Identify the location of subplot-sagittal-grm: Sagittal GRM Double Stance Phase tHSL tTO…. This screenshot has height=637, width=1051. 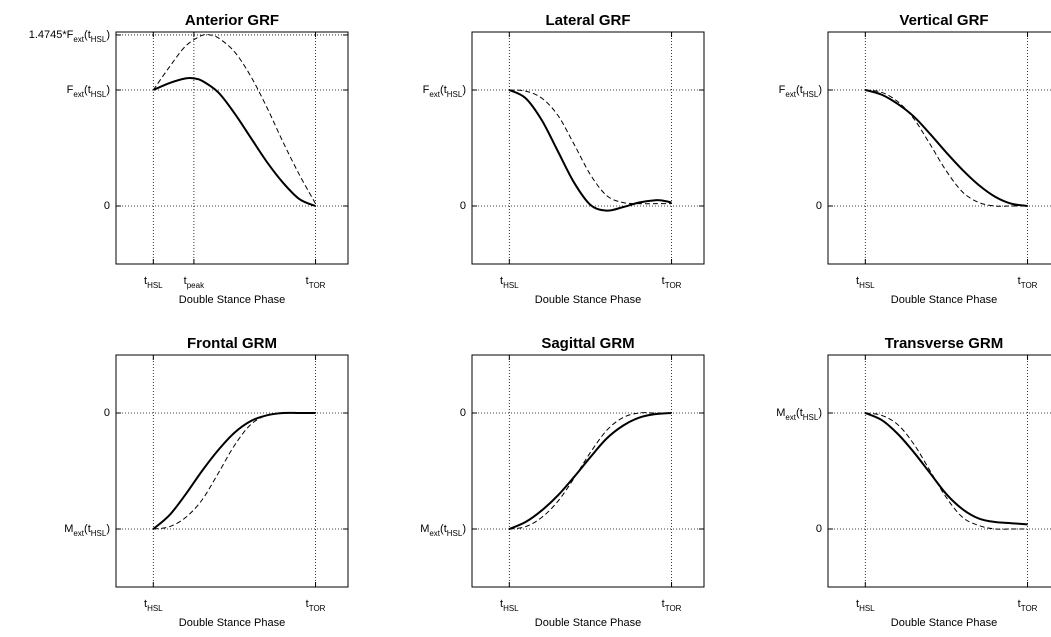
(562, 482).